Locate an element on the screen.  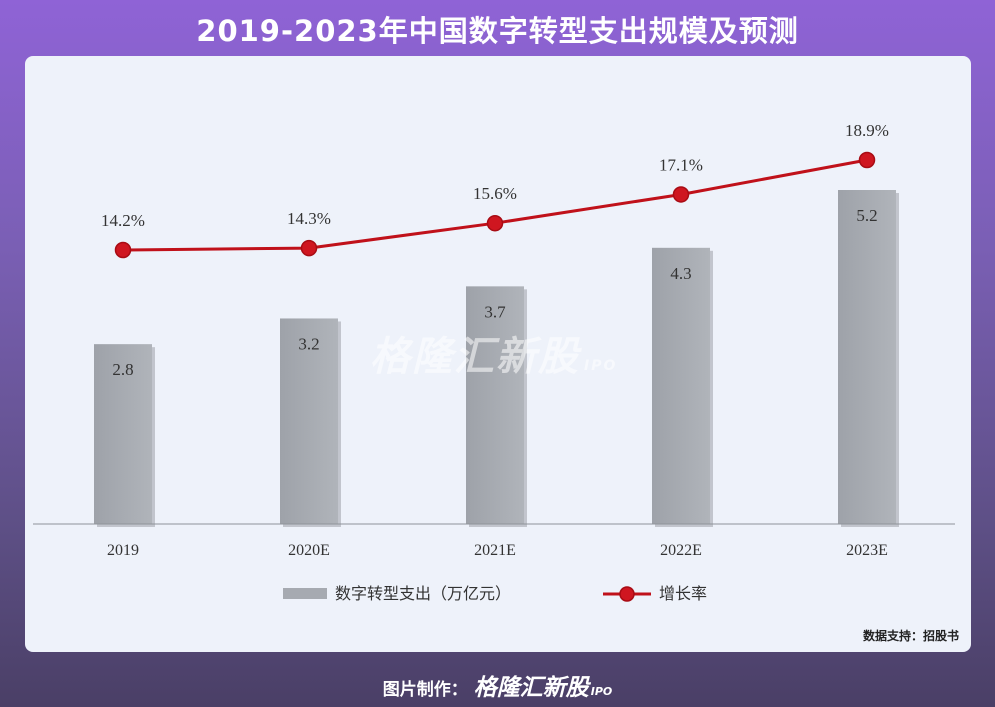
bar-value-label: 3.2 is located at coordinates (308, 343).